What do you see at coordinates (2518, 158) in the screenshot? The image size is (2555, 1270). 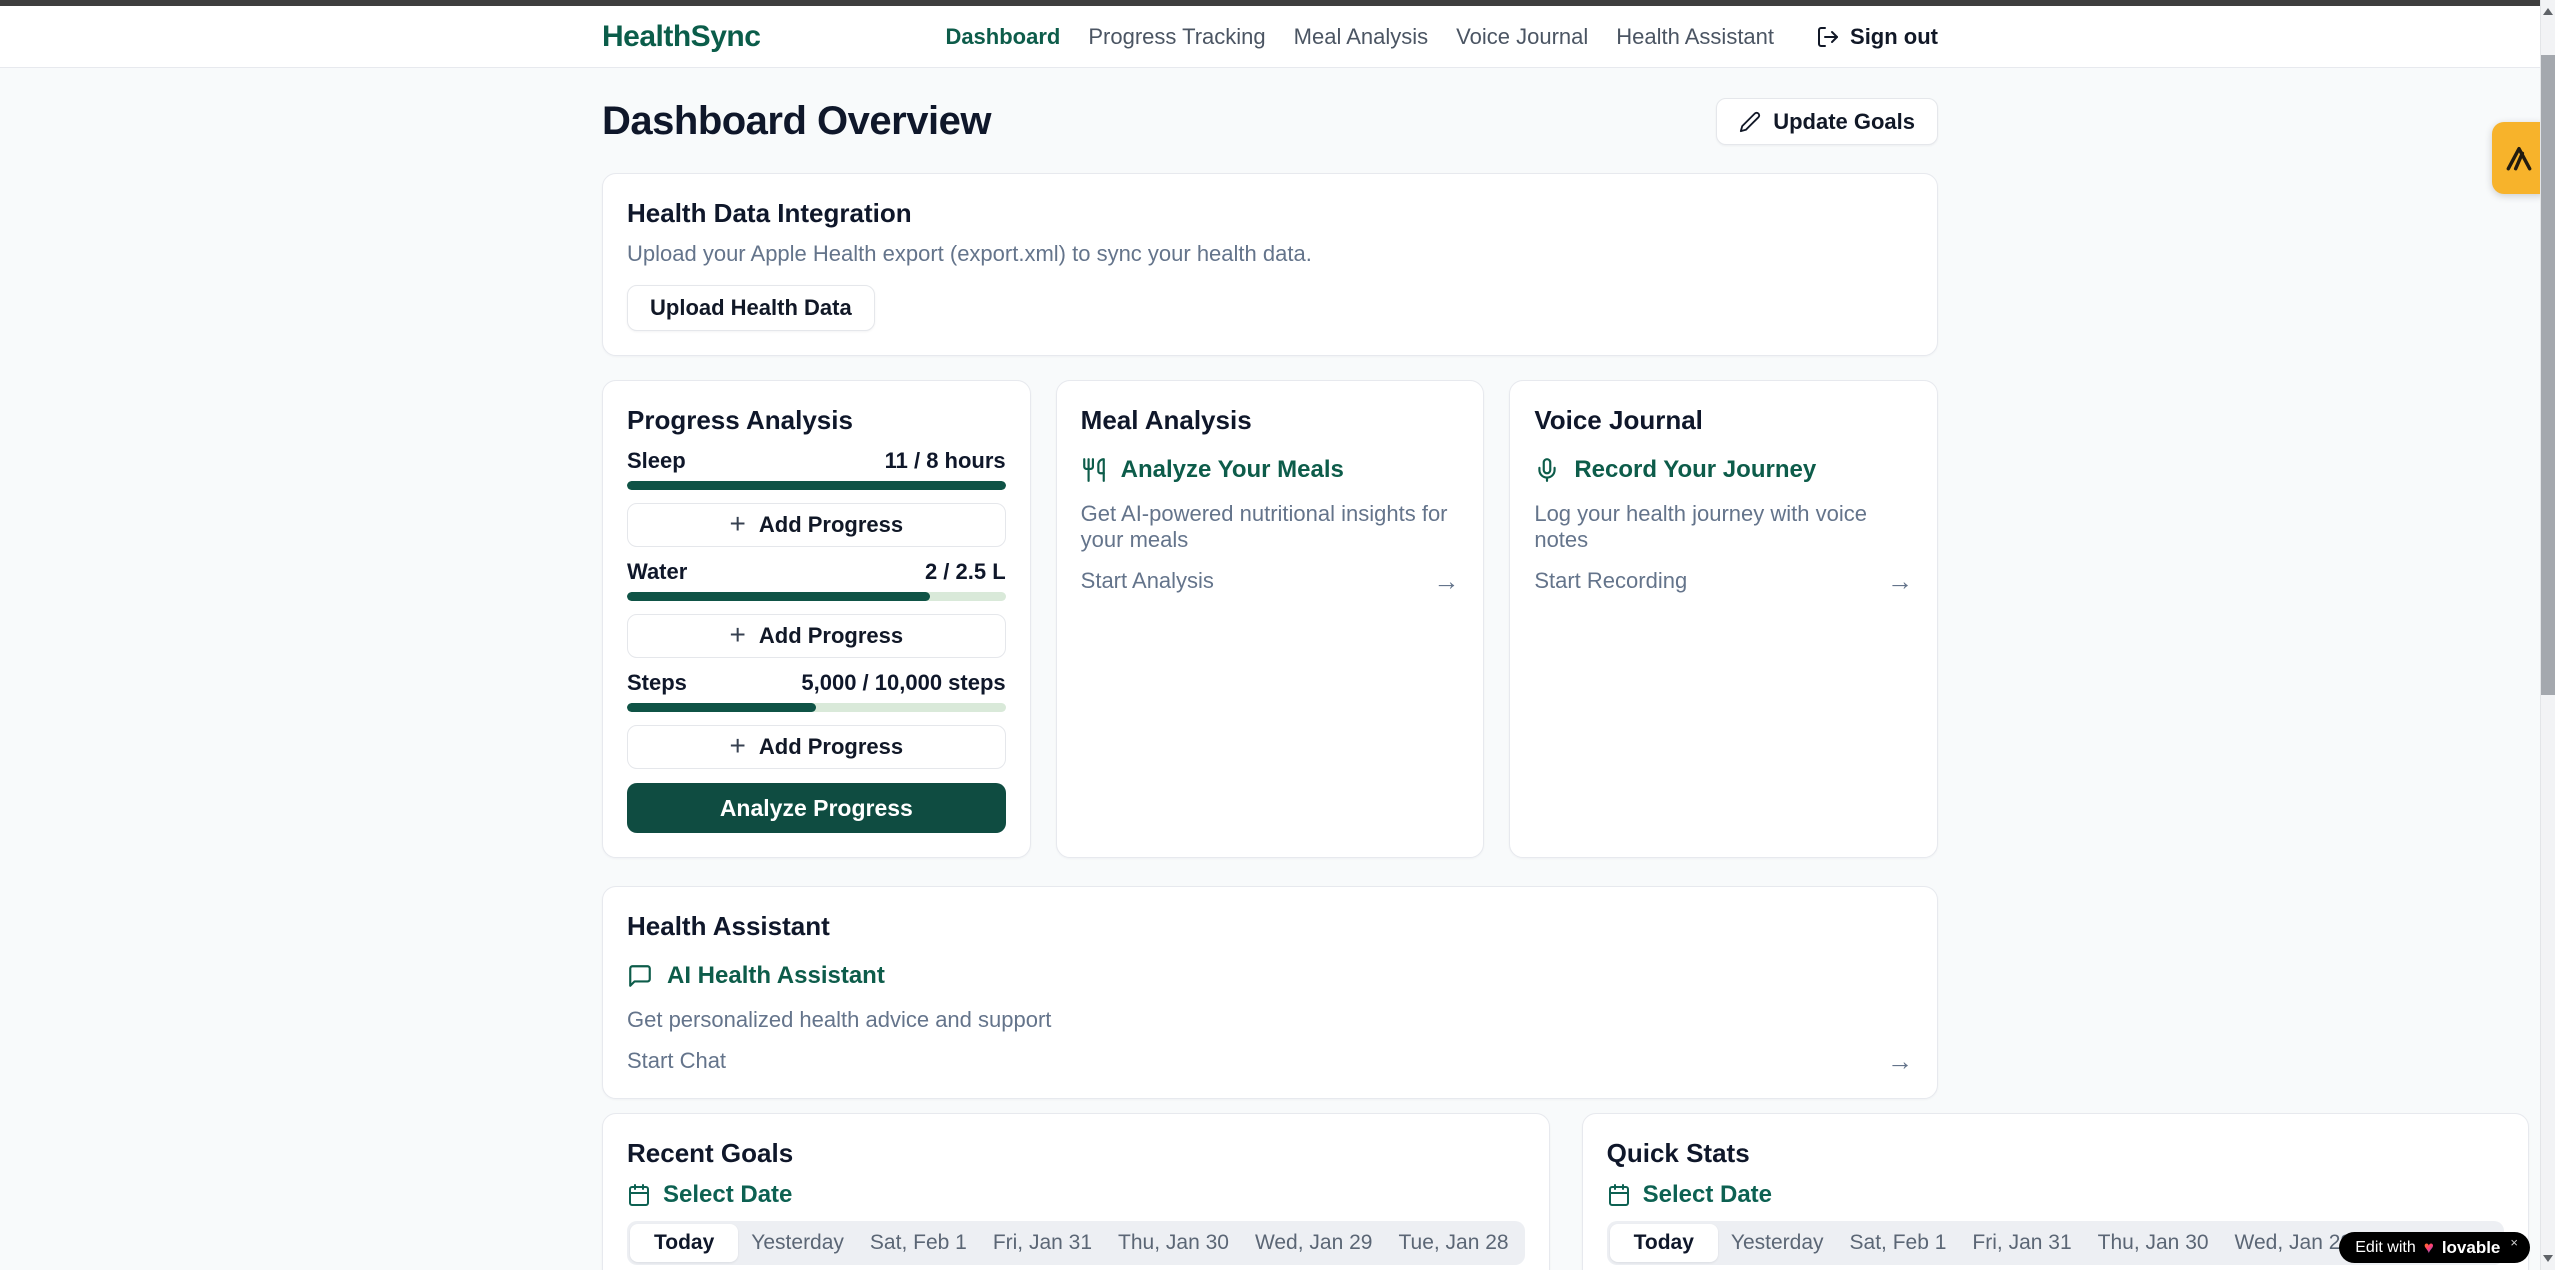 I see `lovable-edit-fab` at bounding box center [2518, 158].